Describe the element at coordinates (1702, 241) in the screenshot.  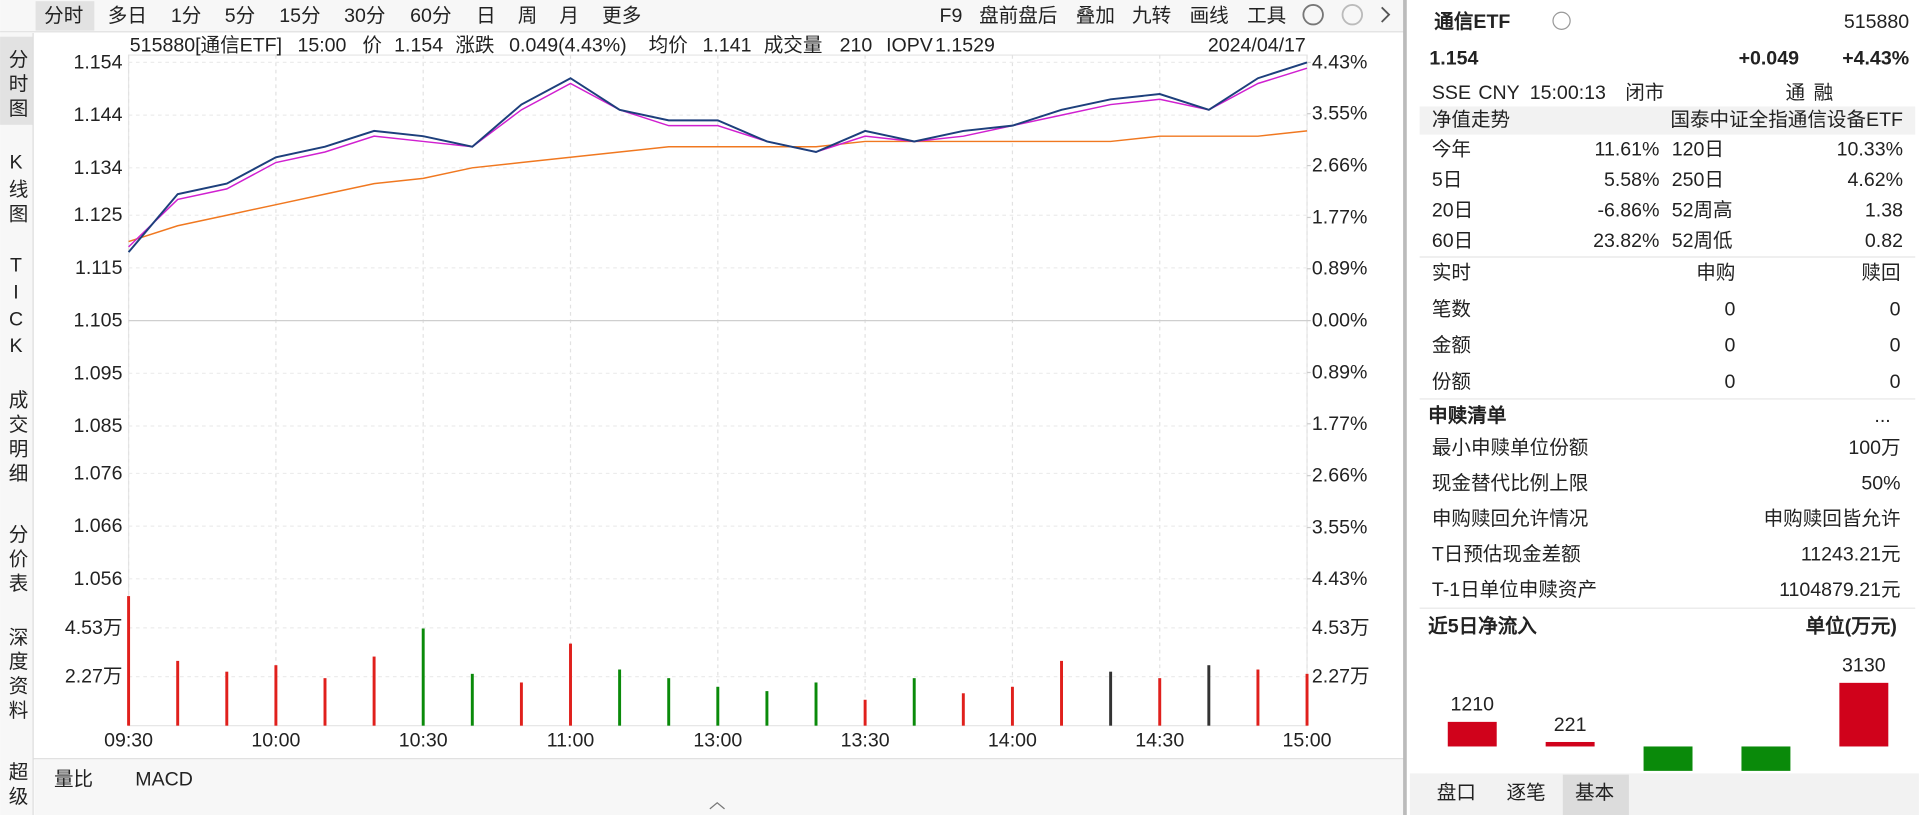
I see `stat-label: 52周低` at that location.